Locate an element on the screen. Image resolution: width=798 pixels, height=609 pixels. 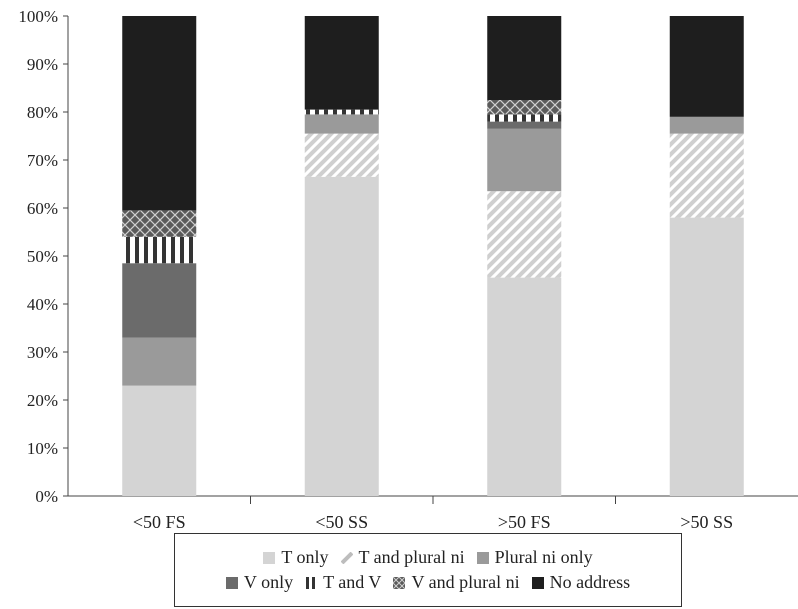
y-tick-label: 80% is located at coordinates (42, 112).